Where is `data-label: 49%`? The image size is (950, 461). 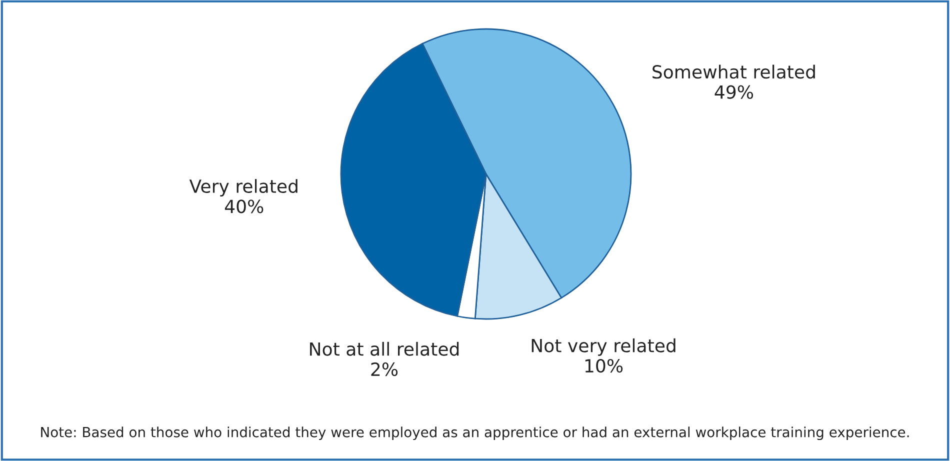
data-label: 49% is located at coordinates (734, 92).